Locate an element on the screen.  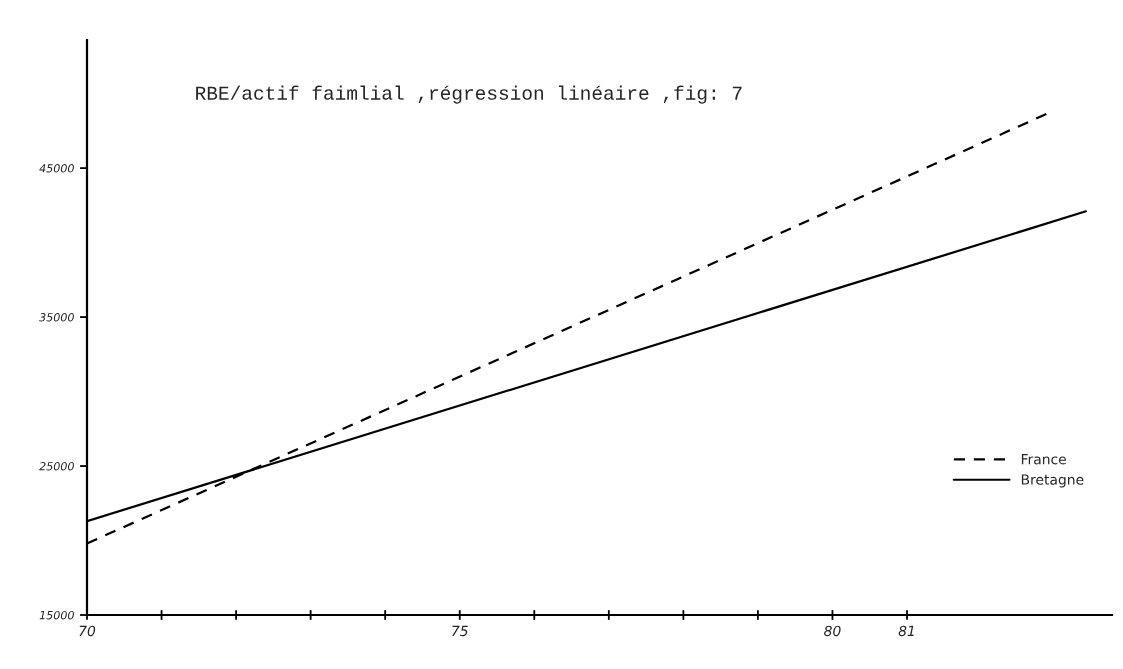
legend-label: France is located at coordinates (1043, 459).